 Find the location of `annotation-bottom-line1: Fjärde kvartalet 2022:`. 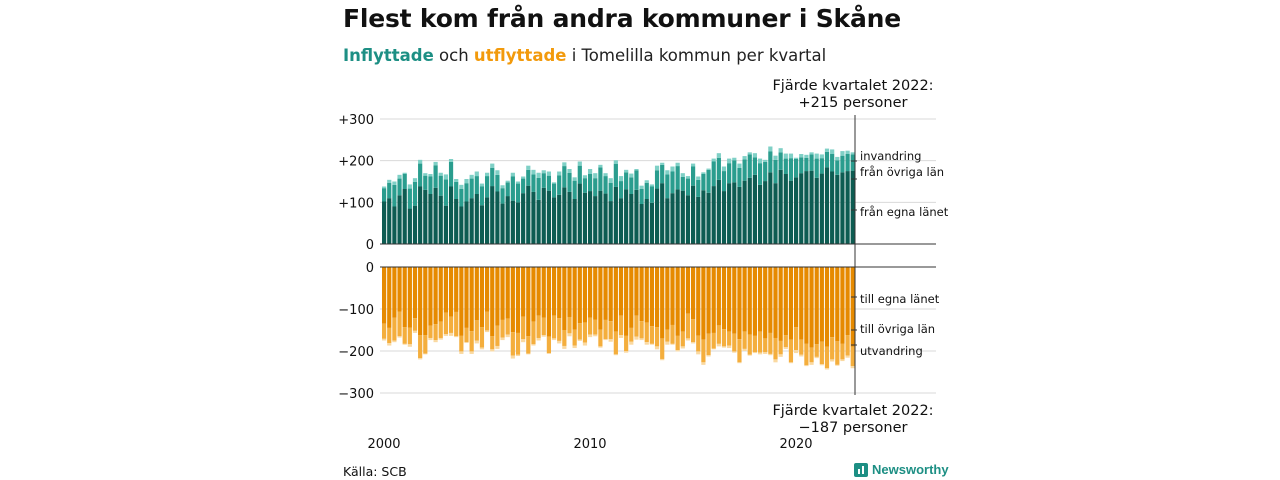

annotation-bottom-line1: Fjärde kvartalet 2022: is located at coordinates (853, 411).